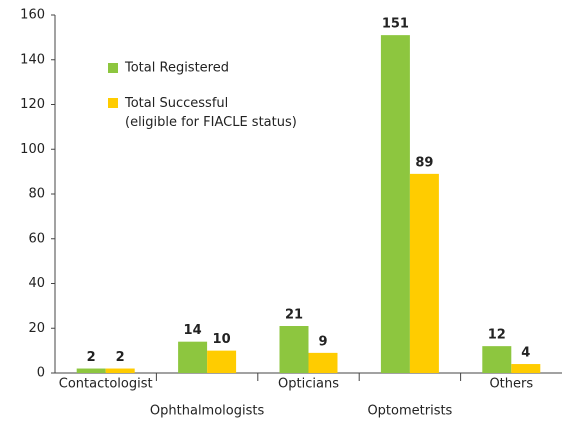 This screenshot has height=421, width=565. Describe the element at coordinates (525, 353) in the screenshot. I see `value-label: 4` at that location.